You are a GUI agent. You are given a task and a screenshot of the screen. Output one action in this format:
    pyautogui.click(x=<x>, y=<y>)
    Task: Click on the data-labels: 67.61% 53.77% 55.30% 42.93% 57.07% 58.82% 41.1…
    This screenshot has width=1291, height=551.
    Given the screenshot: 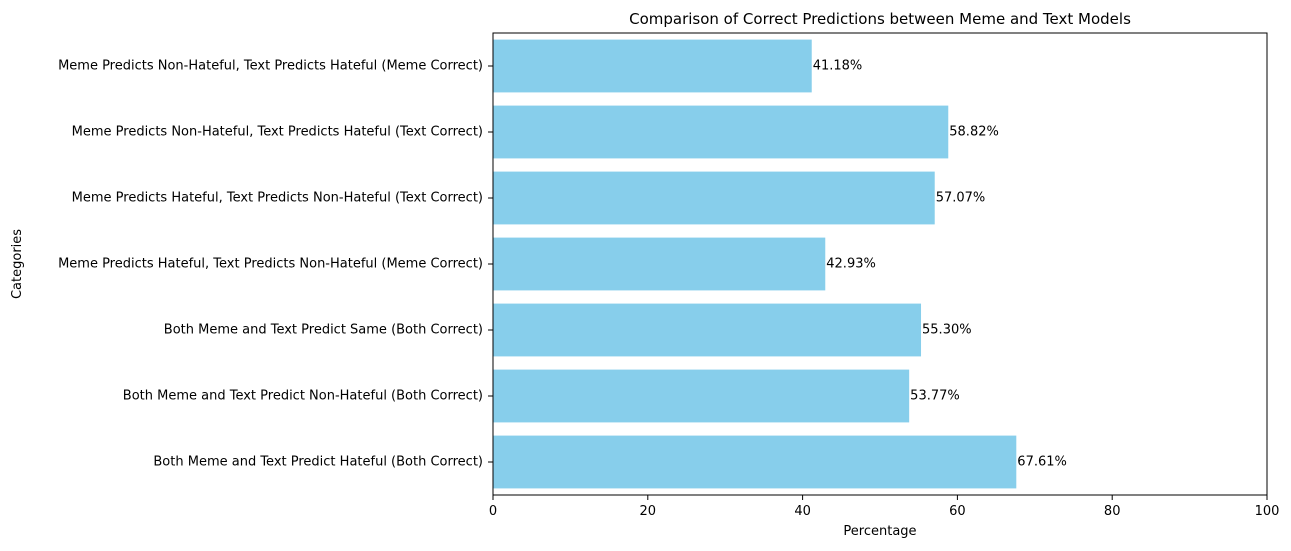 What is the action you would take?
    pyautogui.click(x=940, y=264)
    